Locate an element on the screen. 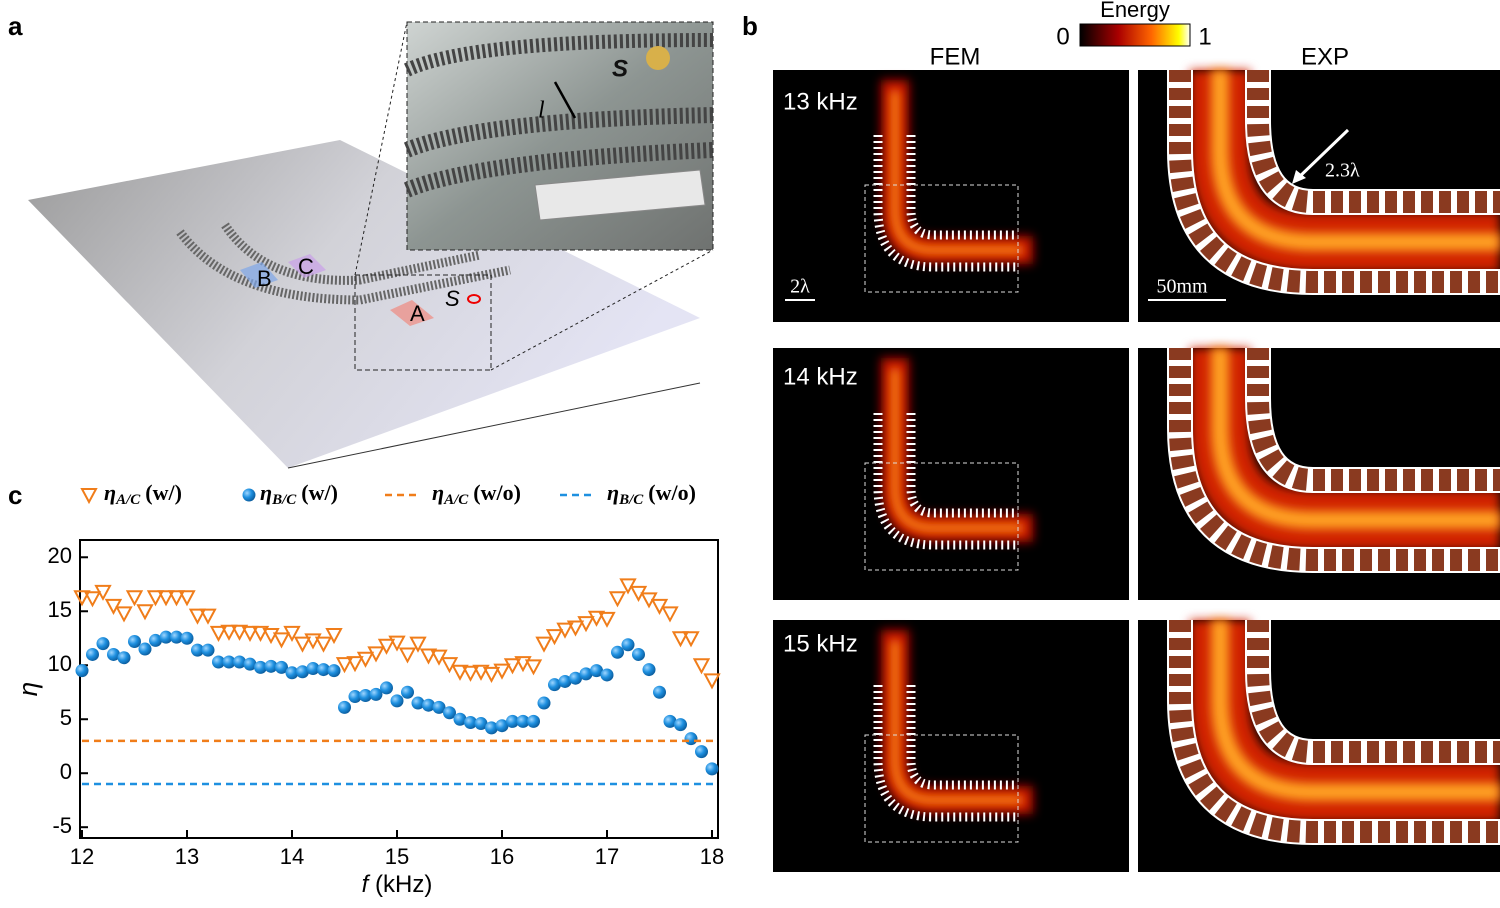 This screenshot has width=1500, height=908. legend-symbol: η is located at coordinates (266, 492).